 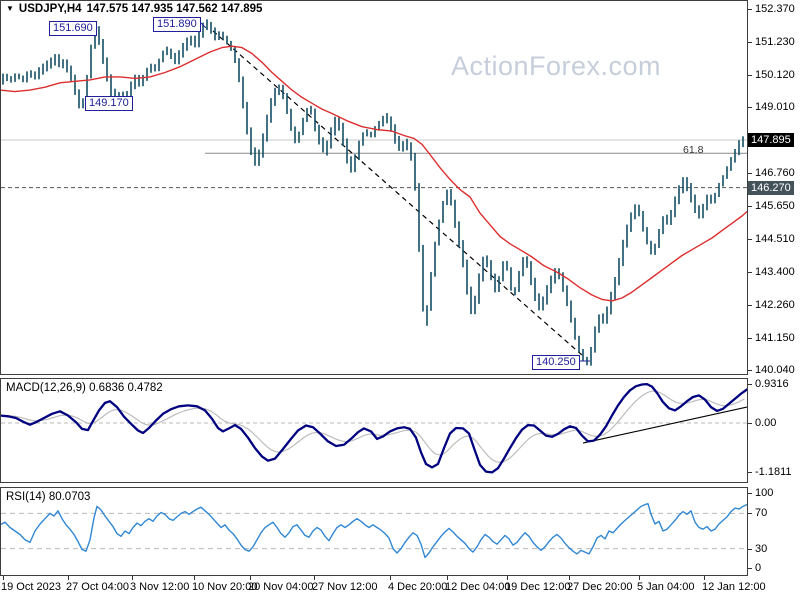 I want to click on date-axis-label: 3 Nov 12:00, so click(x=160, y=587).